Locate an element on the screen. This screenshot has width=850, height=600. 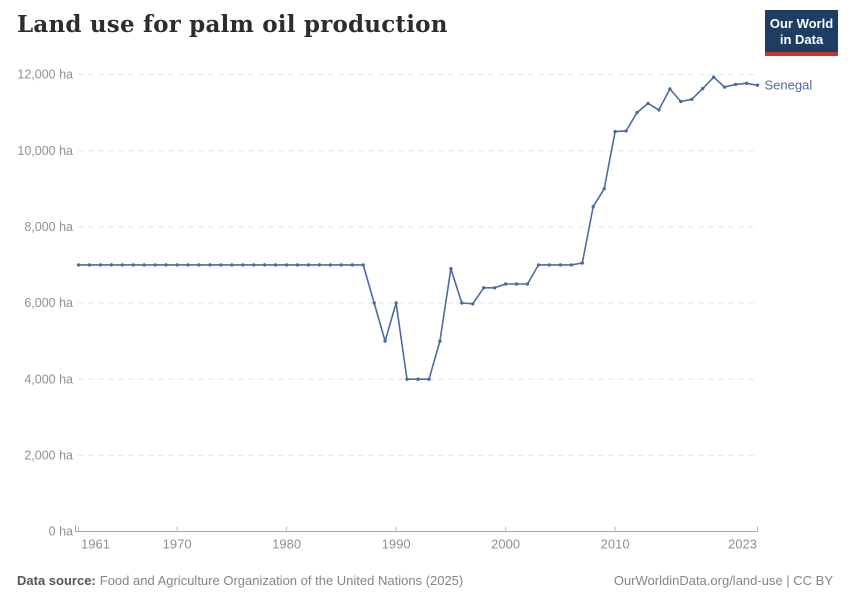
owid-logo-line1: Our World is located at coordinates (801, 23).